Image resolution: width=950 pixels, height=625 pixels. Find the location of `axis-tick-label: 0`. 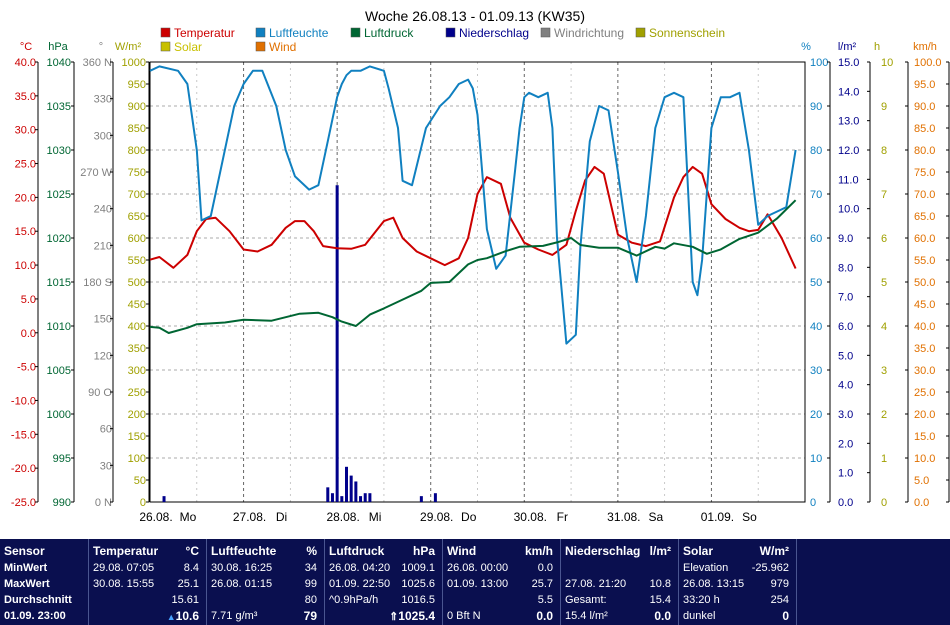

axis-tick-label: 0 is located at coordinates (813, 503).